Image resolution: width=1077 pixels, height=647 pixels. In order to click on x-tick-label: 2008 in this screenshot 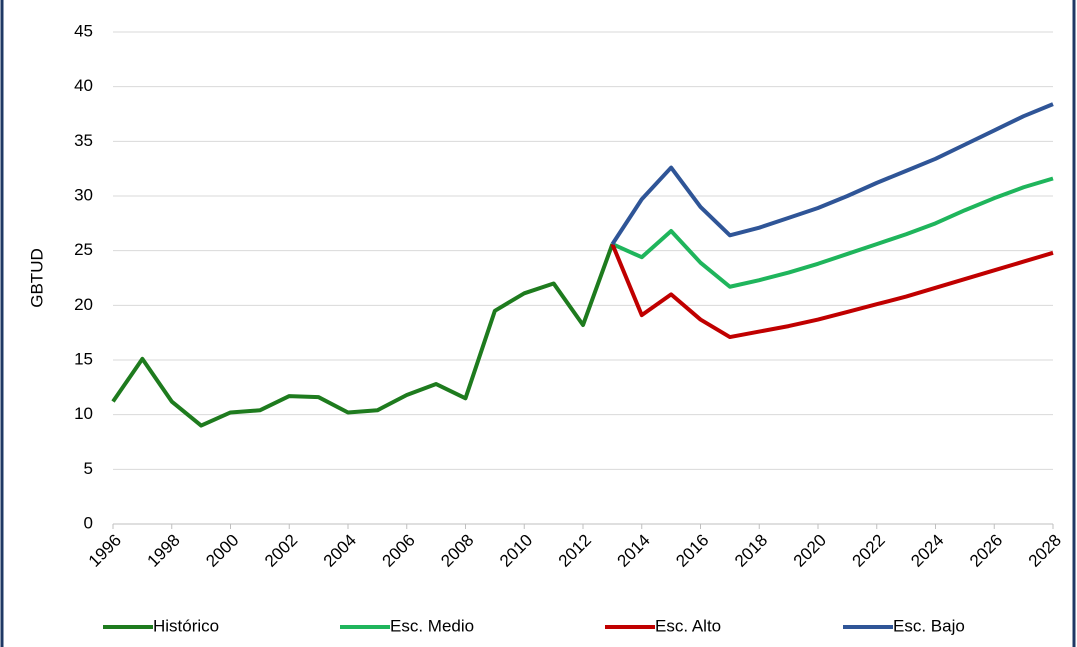, I will do `click(457, 551)`.